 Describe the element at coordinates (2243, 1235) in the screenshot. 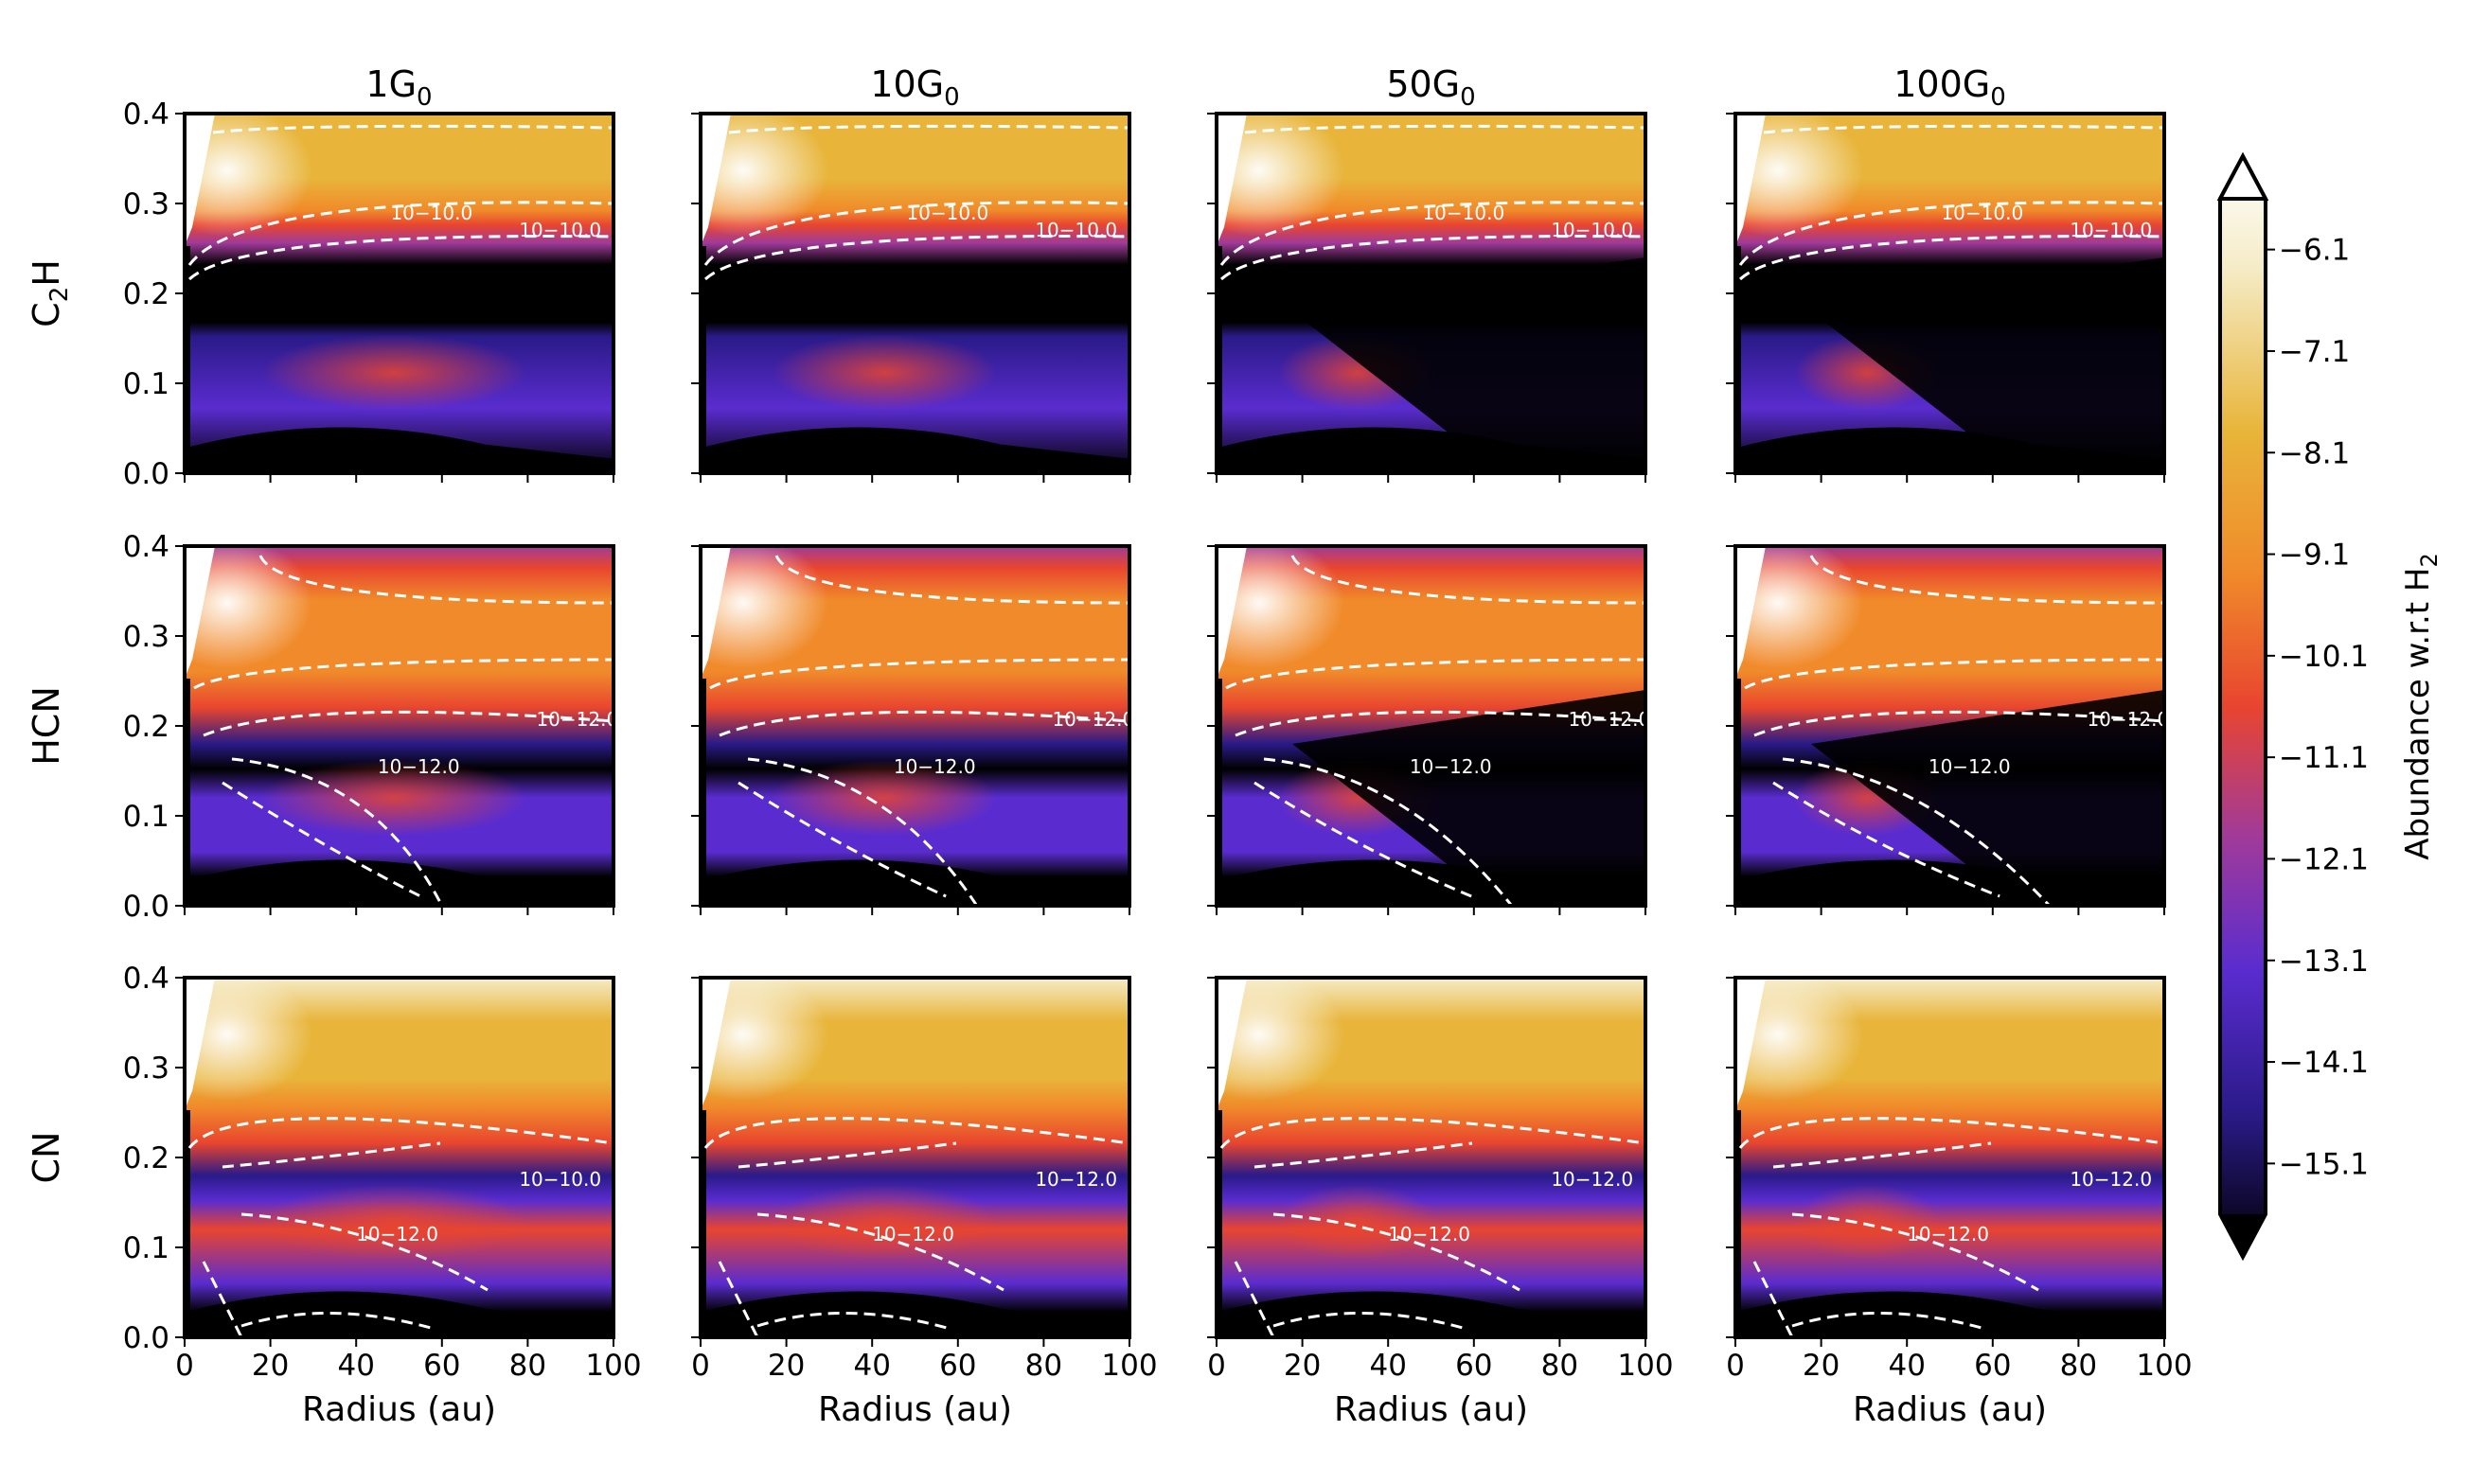

I see `colorbar-extend-low` at that location.